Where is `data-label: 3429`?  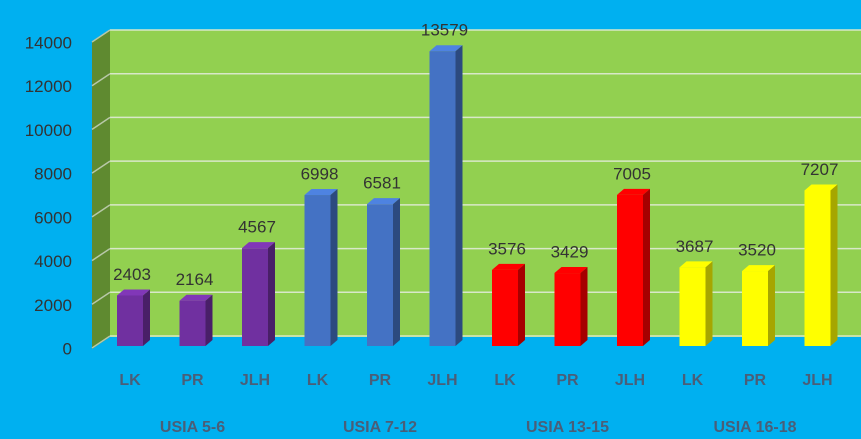 data-label: 3429 is located at coordinates (570, 252).